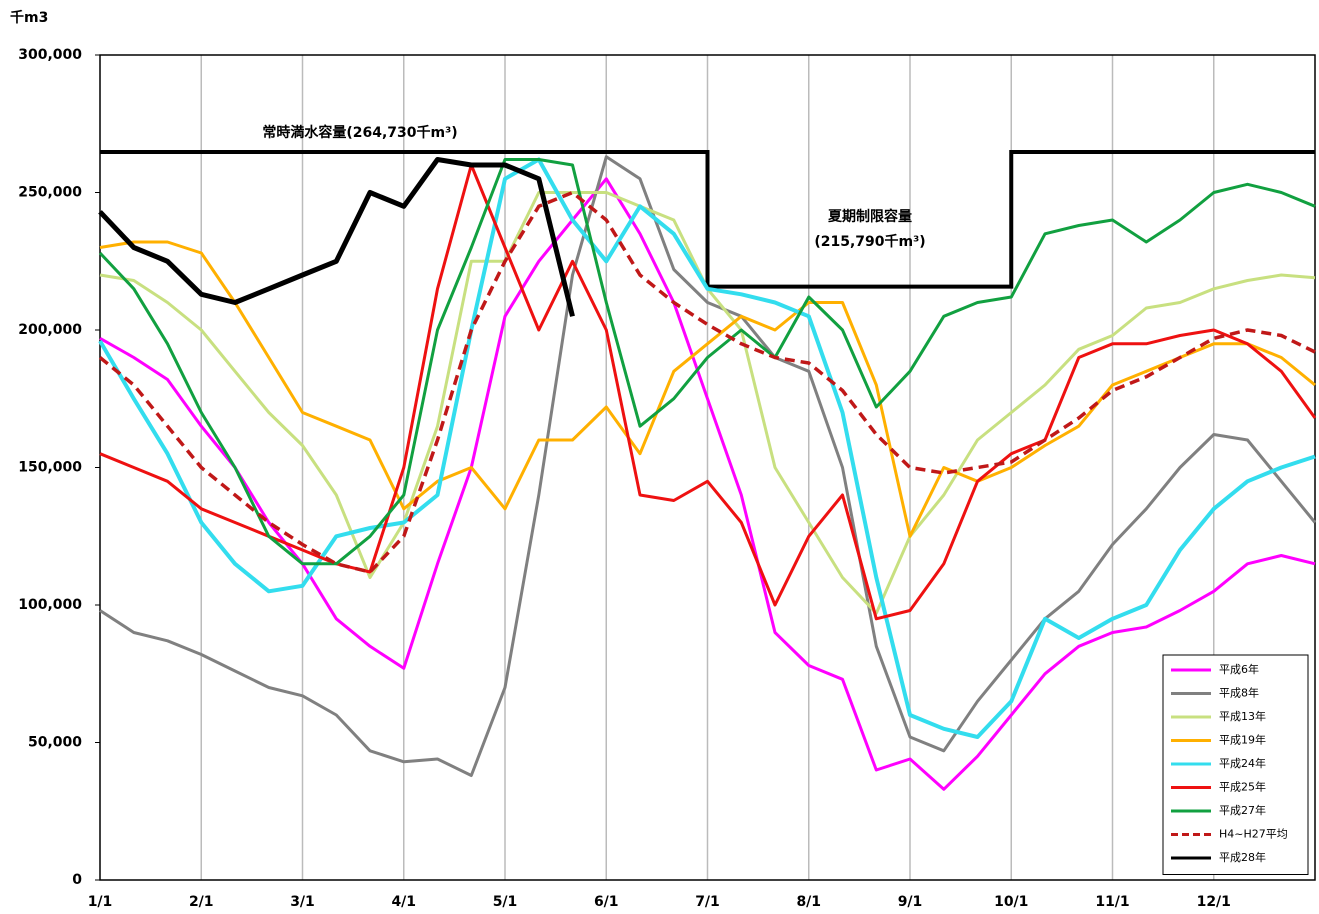 The image size is (1319, 914). What do you see at coordinates (403, 902) in the screenshot?
I see `x-tick-label: 4/1` at bounding box center [403, 902].